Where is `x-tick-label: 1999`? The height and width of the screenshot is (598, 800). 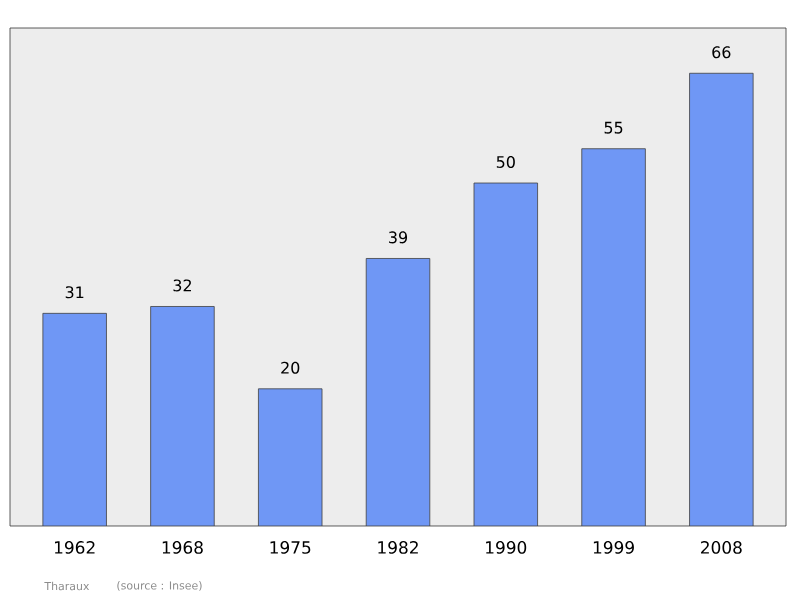
x-tick-label: 1999 is located at coordinates (613, 547).